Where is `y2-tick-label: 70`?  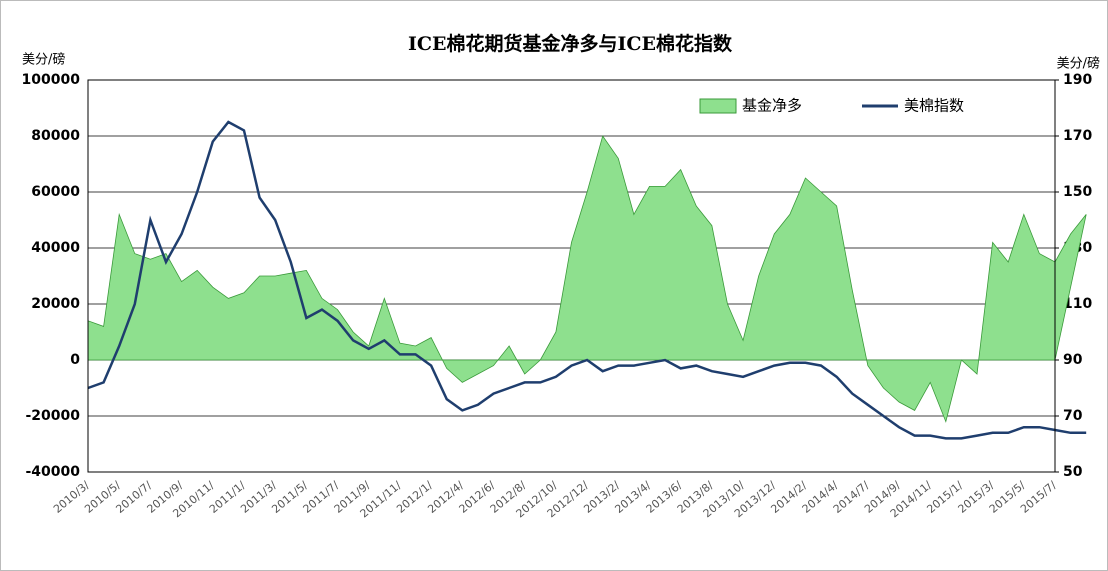 y2-tick-label: 70 is located at coordinates (1073, 416).